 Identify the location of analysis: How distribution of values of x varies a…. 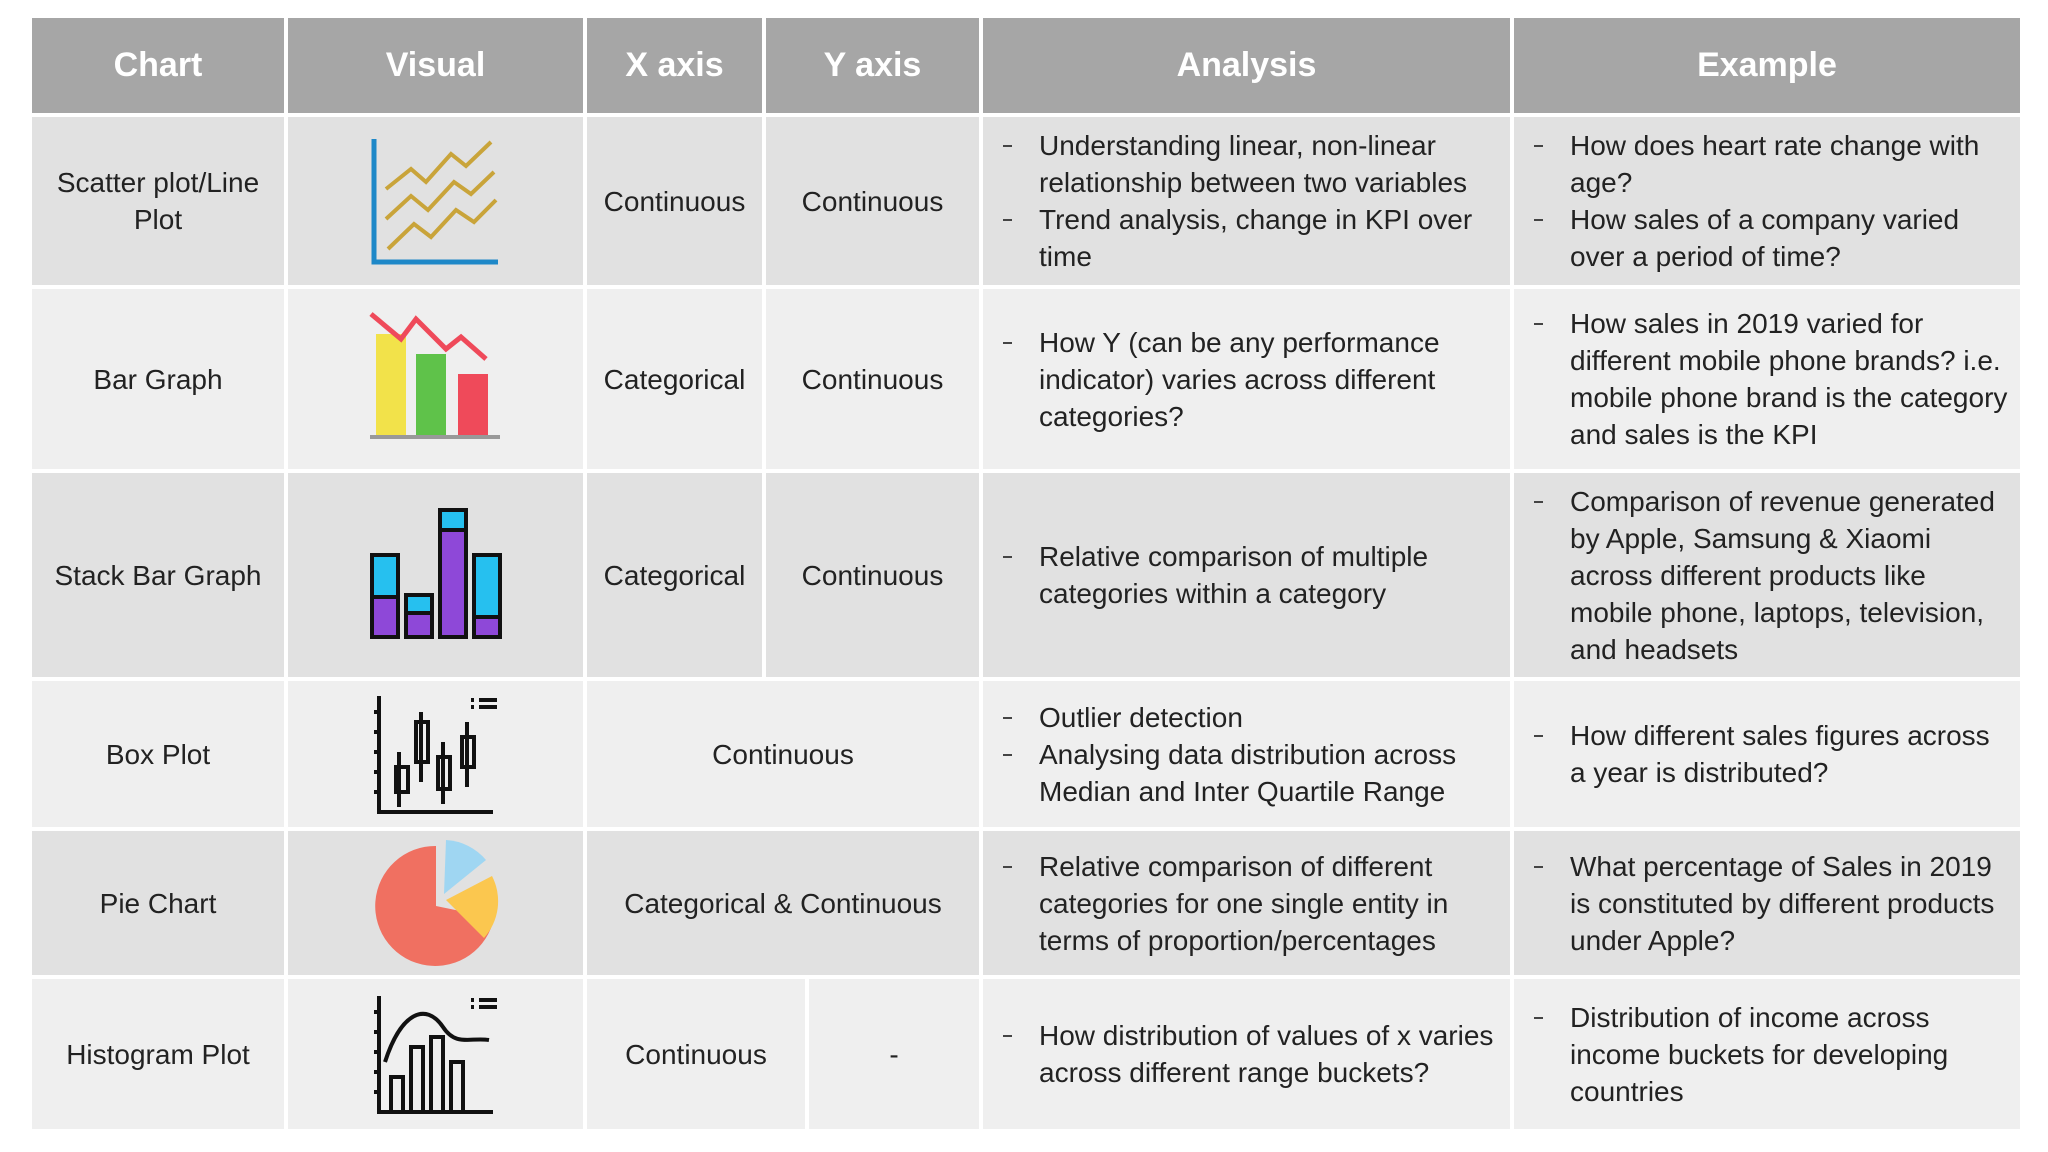
(1246, 1054).